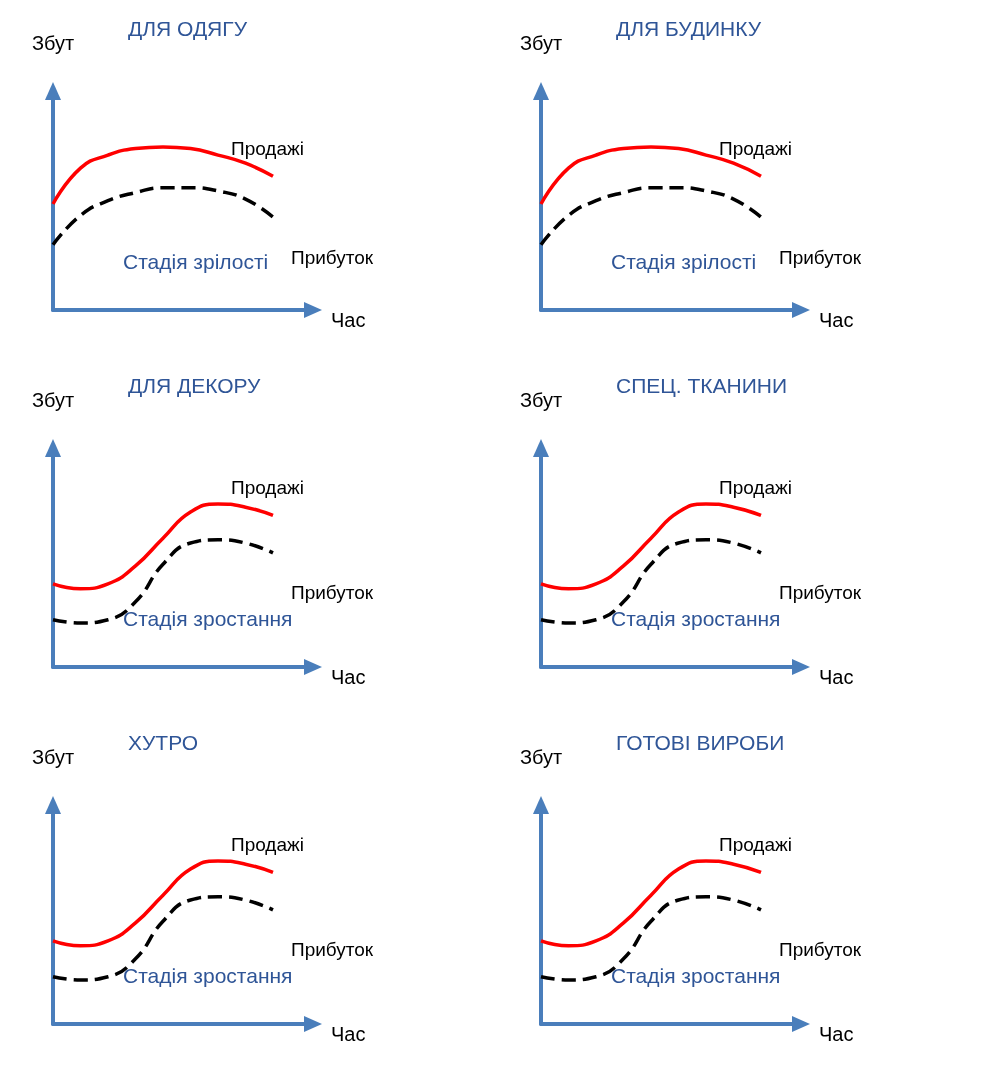 The width and height of the screenshot is (992, 1088). I want to click on chart-title: ХУТРО, so click(163, 742).